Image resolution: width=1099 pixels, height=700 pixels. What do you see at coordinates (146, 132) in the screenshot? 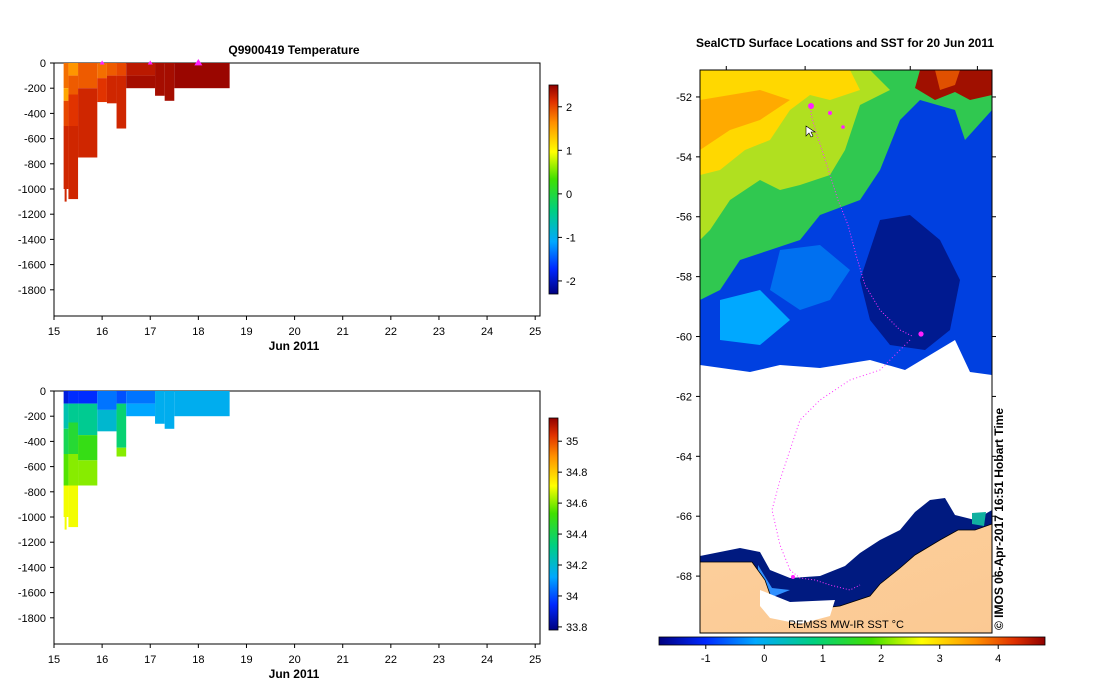
I see `temperature-profiles` at bounding box center [146, 132].